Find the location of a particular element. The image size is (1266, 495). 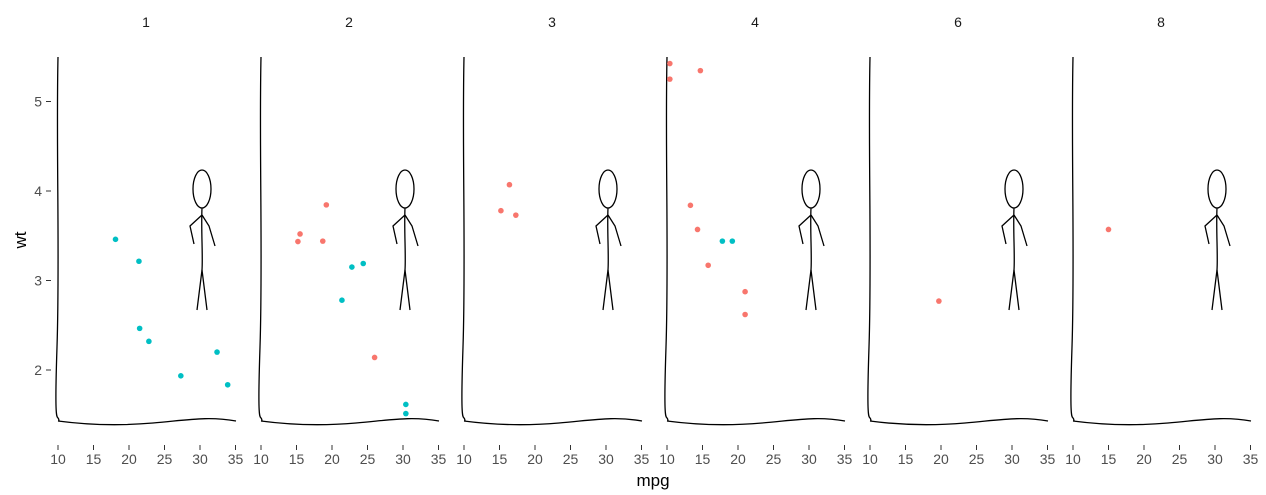

x-axis-title: mpg is located at coordinates (652, 480).